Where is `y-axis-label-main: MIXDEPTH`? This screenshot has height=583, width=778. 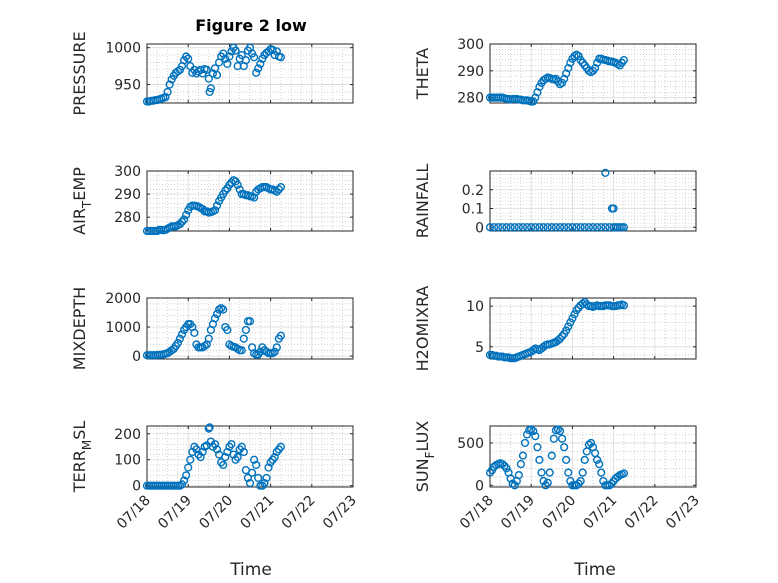
y-axis-label-main: MIXDEPTH is located at coordinates (79, 328).